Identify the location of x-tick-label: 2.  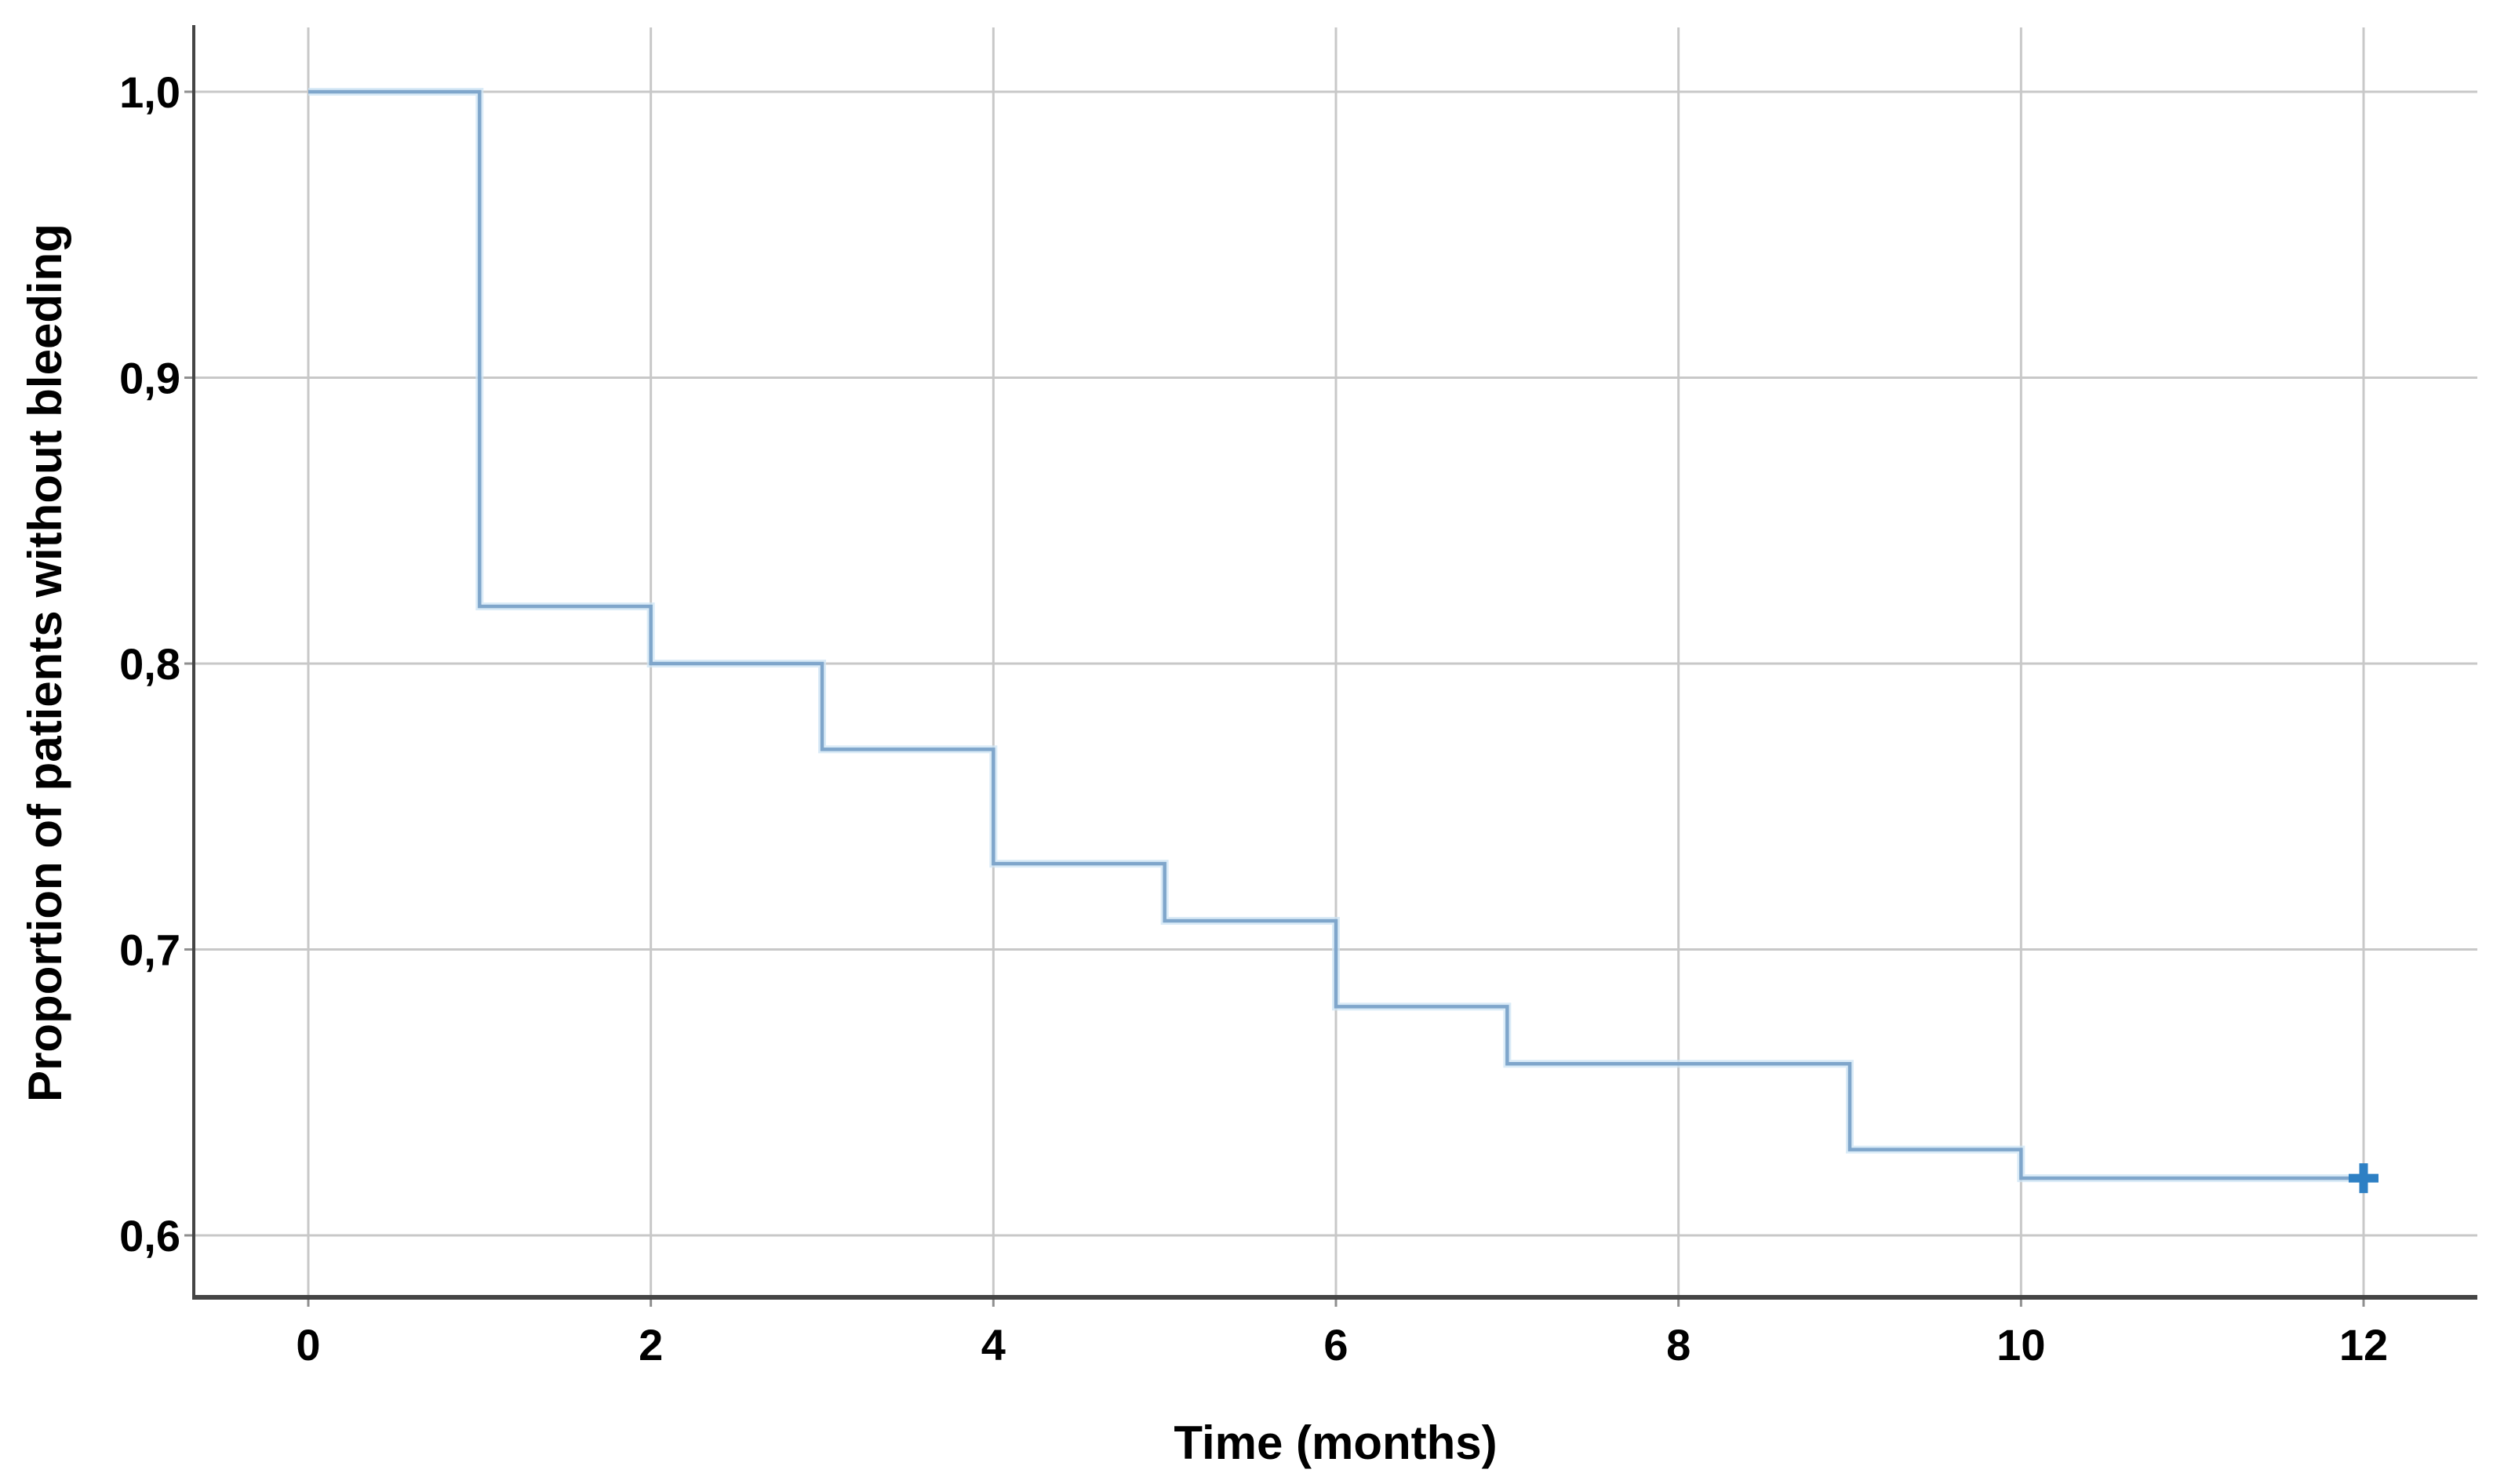
(651, 1344).